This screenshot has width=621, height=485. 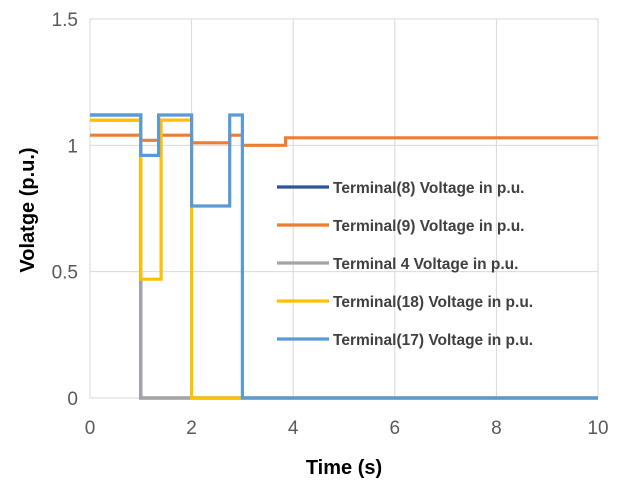 What do you see at coordinates (72, 146) in the screenshot?
I see `y-tick-label: 1` at bounding box center [72, 146].